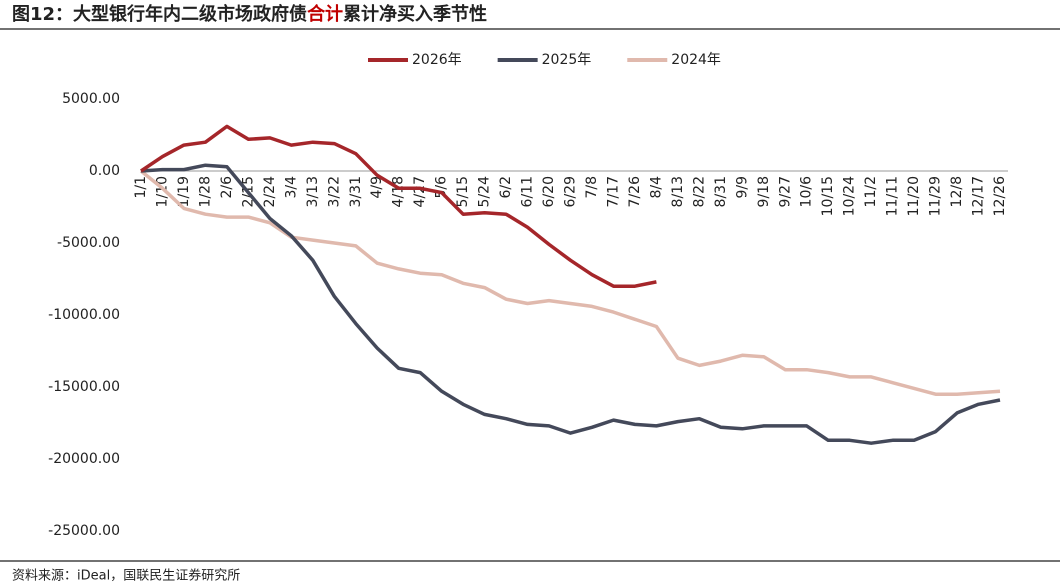  Describe the element at coordinates (506, 187) in the screenshot. I see `x-tick-label: 6/2` at that location.